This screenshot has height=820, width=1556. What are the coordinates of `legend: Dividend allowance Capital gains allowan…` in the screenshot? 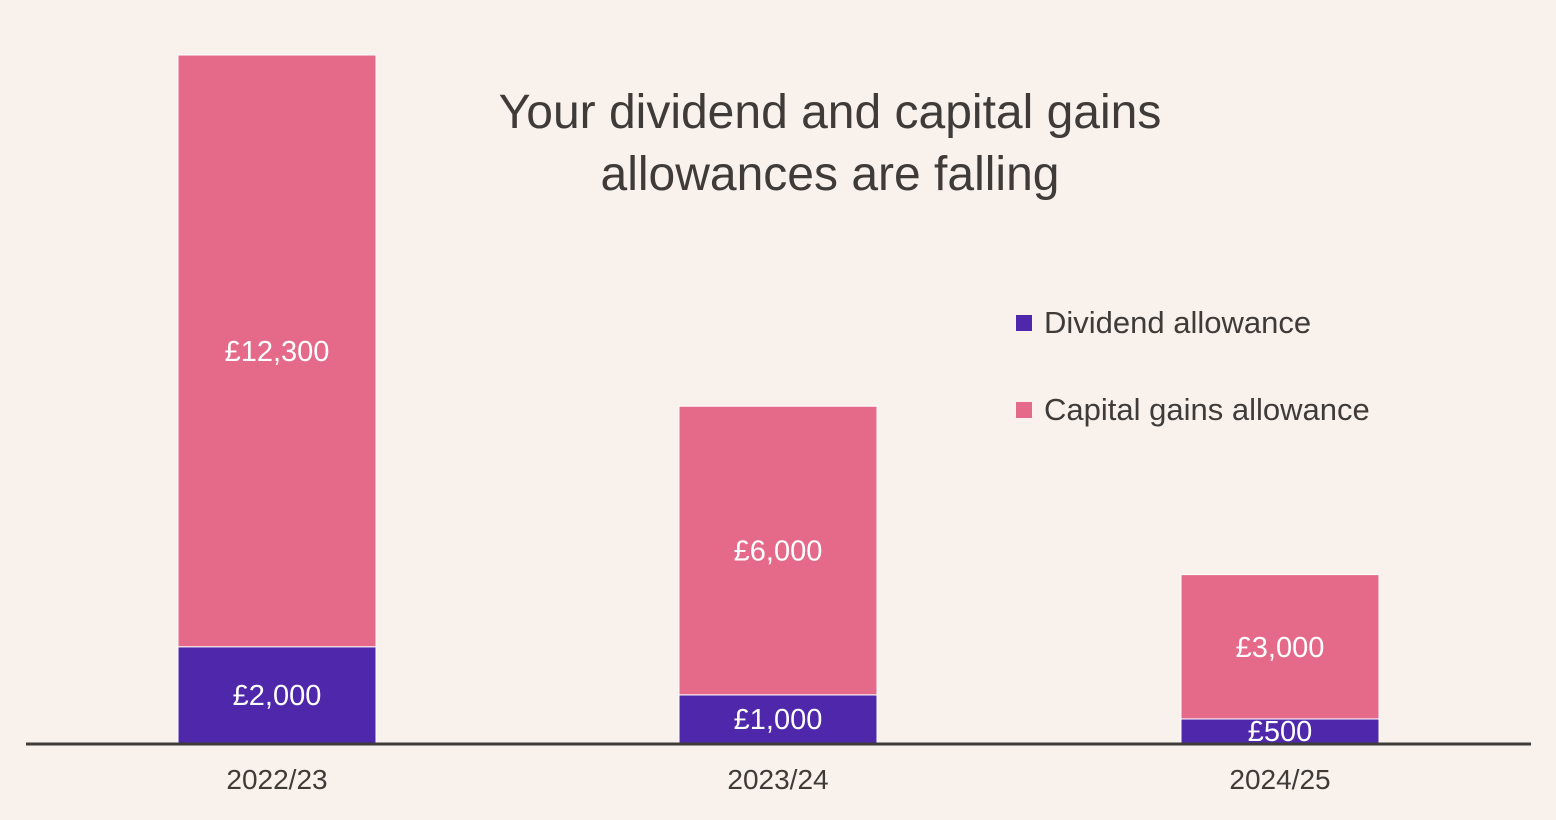 It's located at (1193, 387).